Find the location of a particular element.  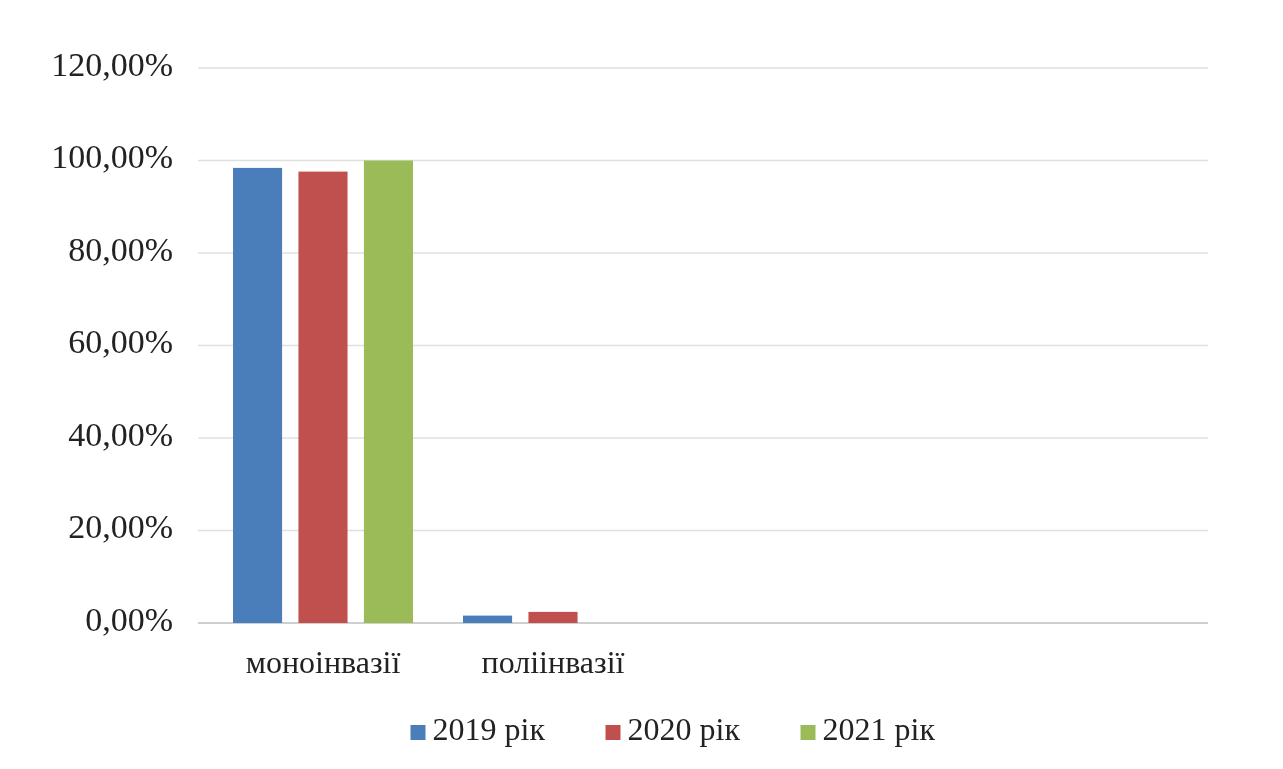

legend-label: 2019 рік is located at coordinates (489, 729).